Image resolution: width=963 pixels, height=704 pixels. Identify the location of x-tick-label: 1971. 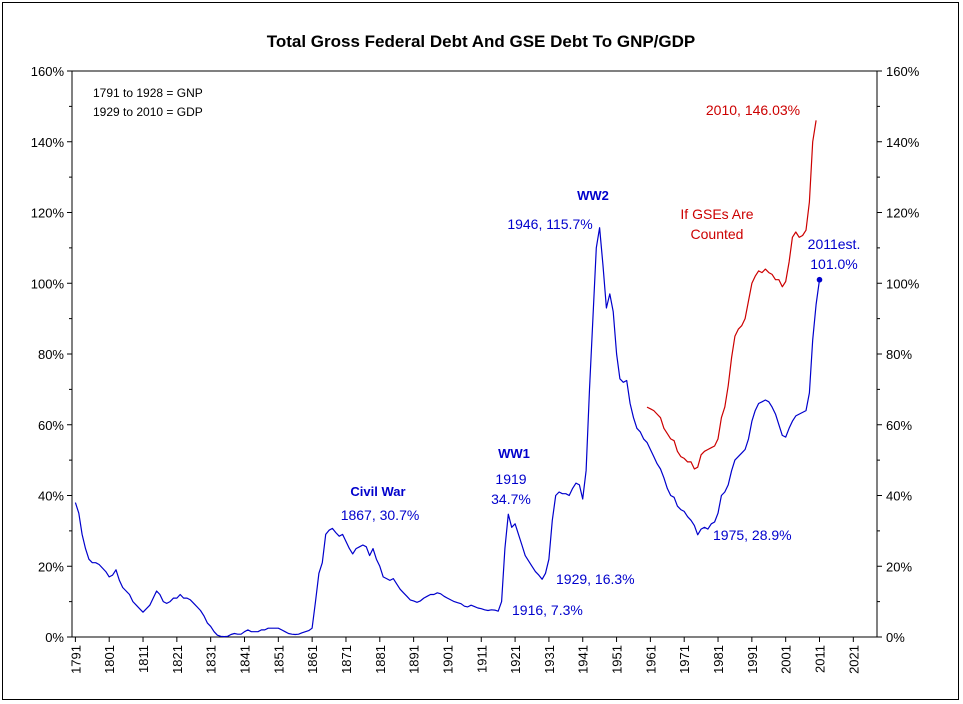
(684, 659).